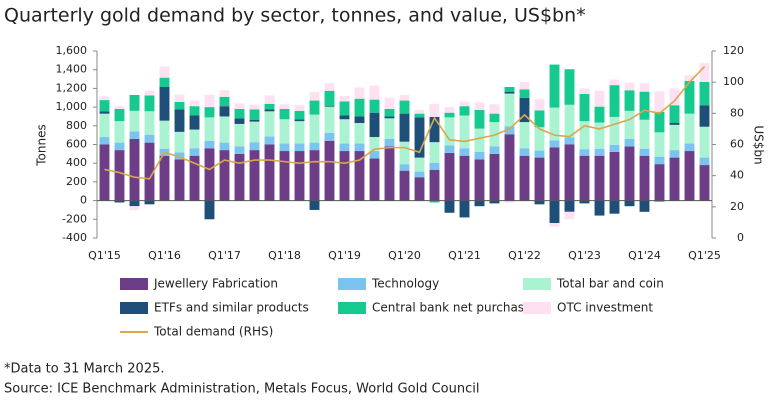 The width and height of the screenshot is (777, 419). Describe the element at coordinates (740, 237) in the screenshot. I see `y2-tick-label: 0` at that location.